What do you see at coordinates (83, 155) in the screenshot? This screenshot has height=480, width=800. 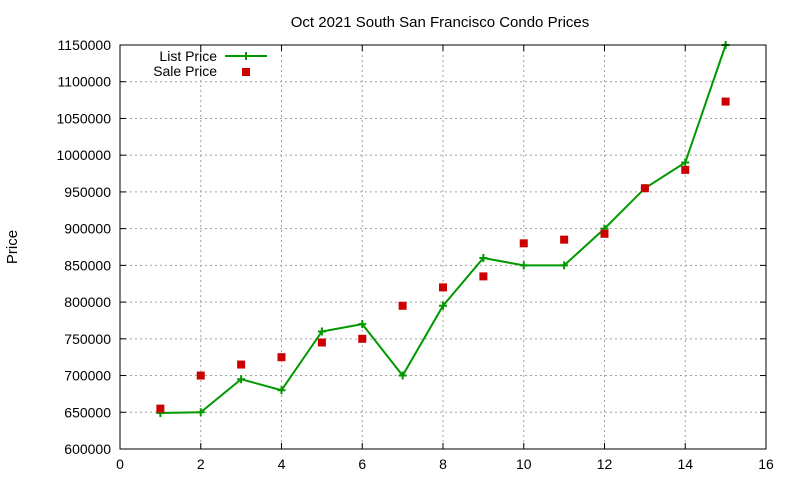 I see `y-tick-label: 1000000` at bounding box center [83, 155].